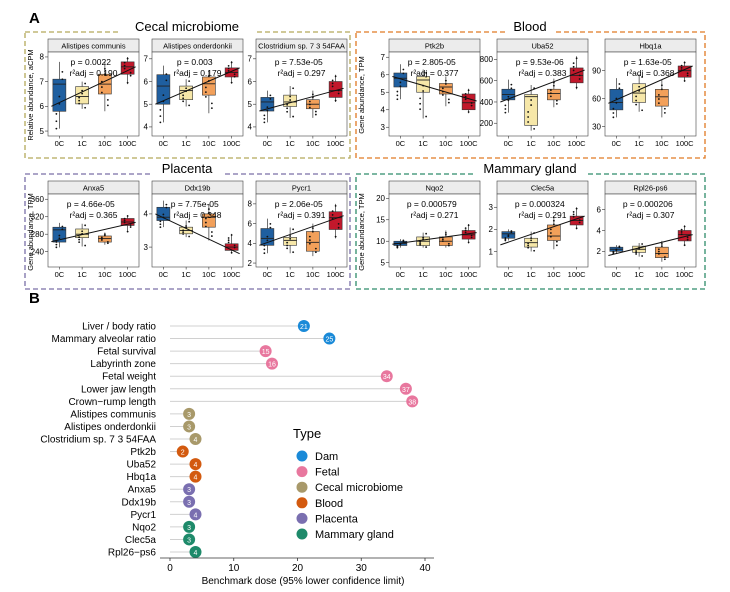  I want to click on r2-value: r²adj = 0.190, so click(94, 73).